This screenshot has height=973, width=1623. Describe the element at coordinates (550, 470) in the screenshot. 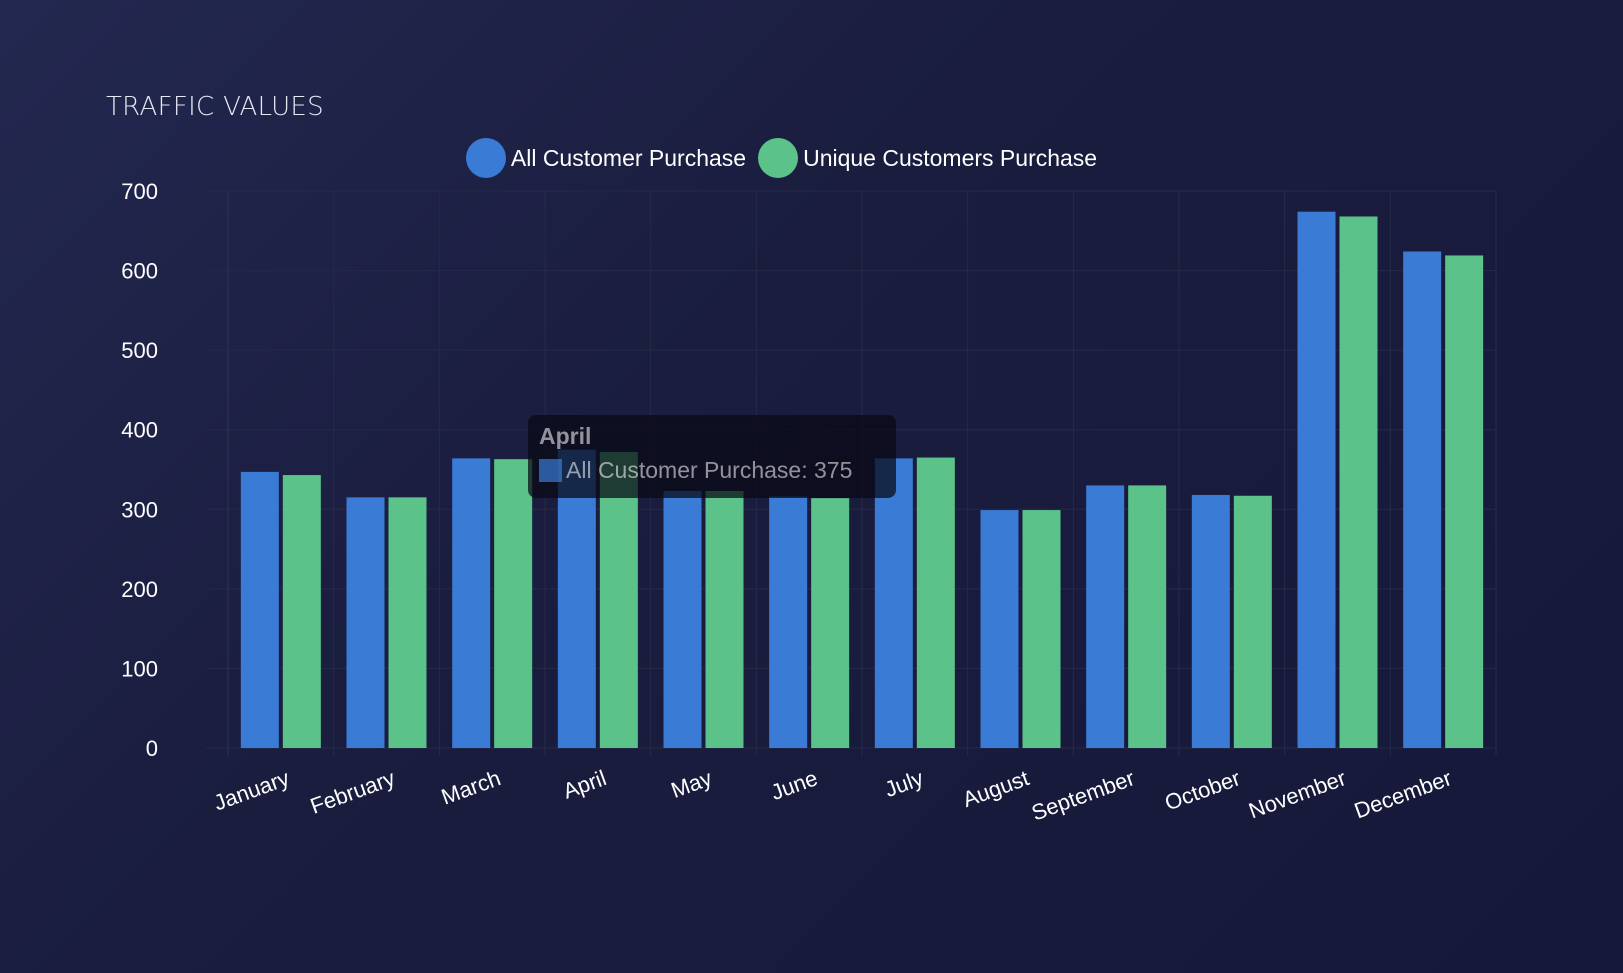

I see `tooltip-color-swatch` at that location.